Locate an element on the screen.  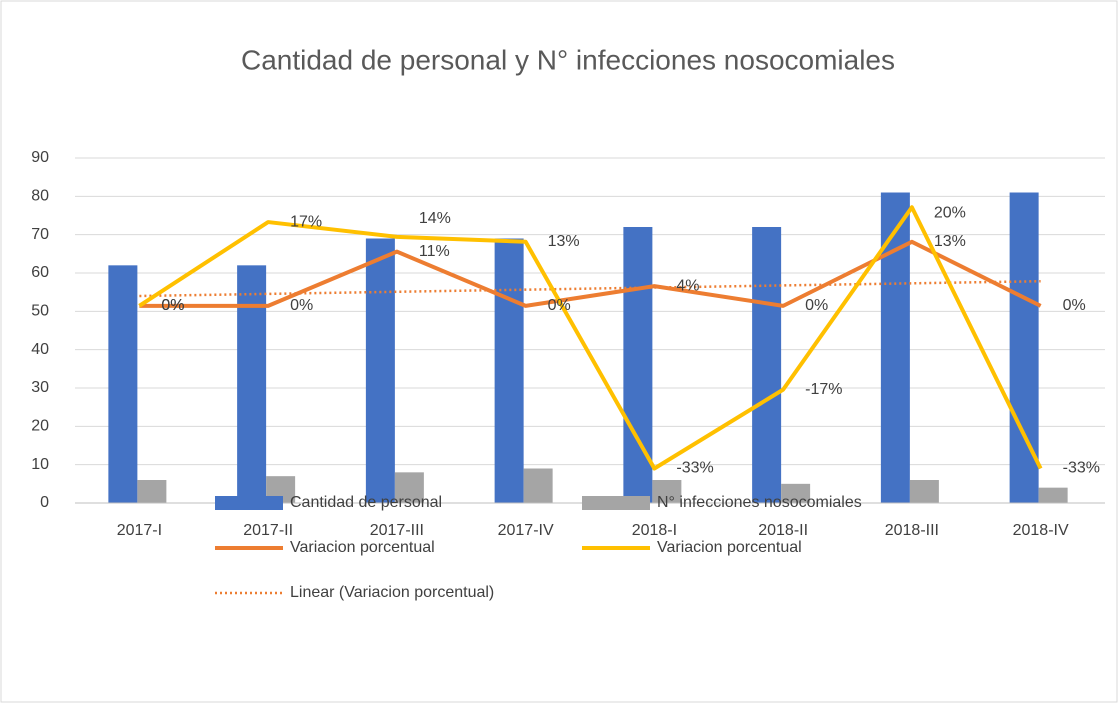
y-tick-label: 50 is located at coordinates (40, 311).